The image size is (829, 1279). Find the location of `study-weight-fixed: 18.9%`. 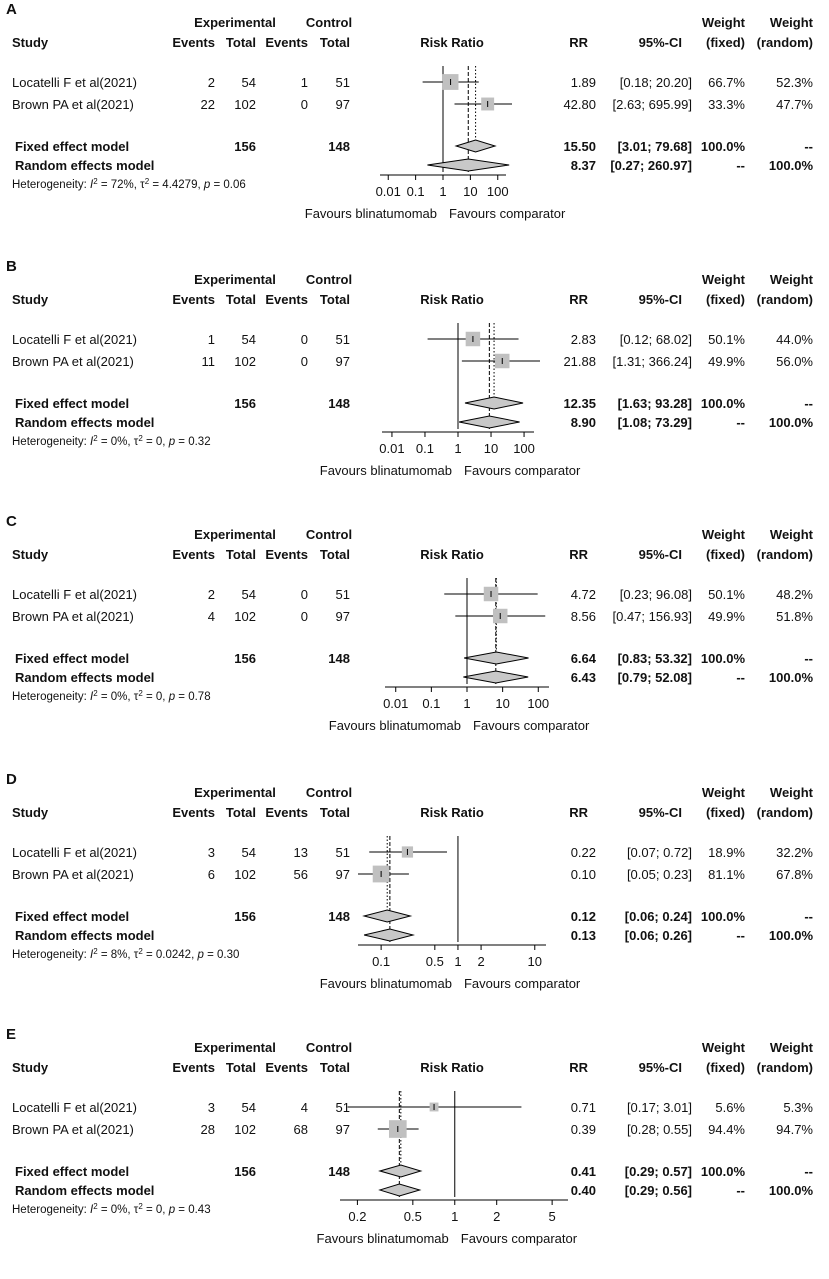

study-weight-fixed: 18.9% is located at coordinates (726, 852).